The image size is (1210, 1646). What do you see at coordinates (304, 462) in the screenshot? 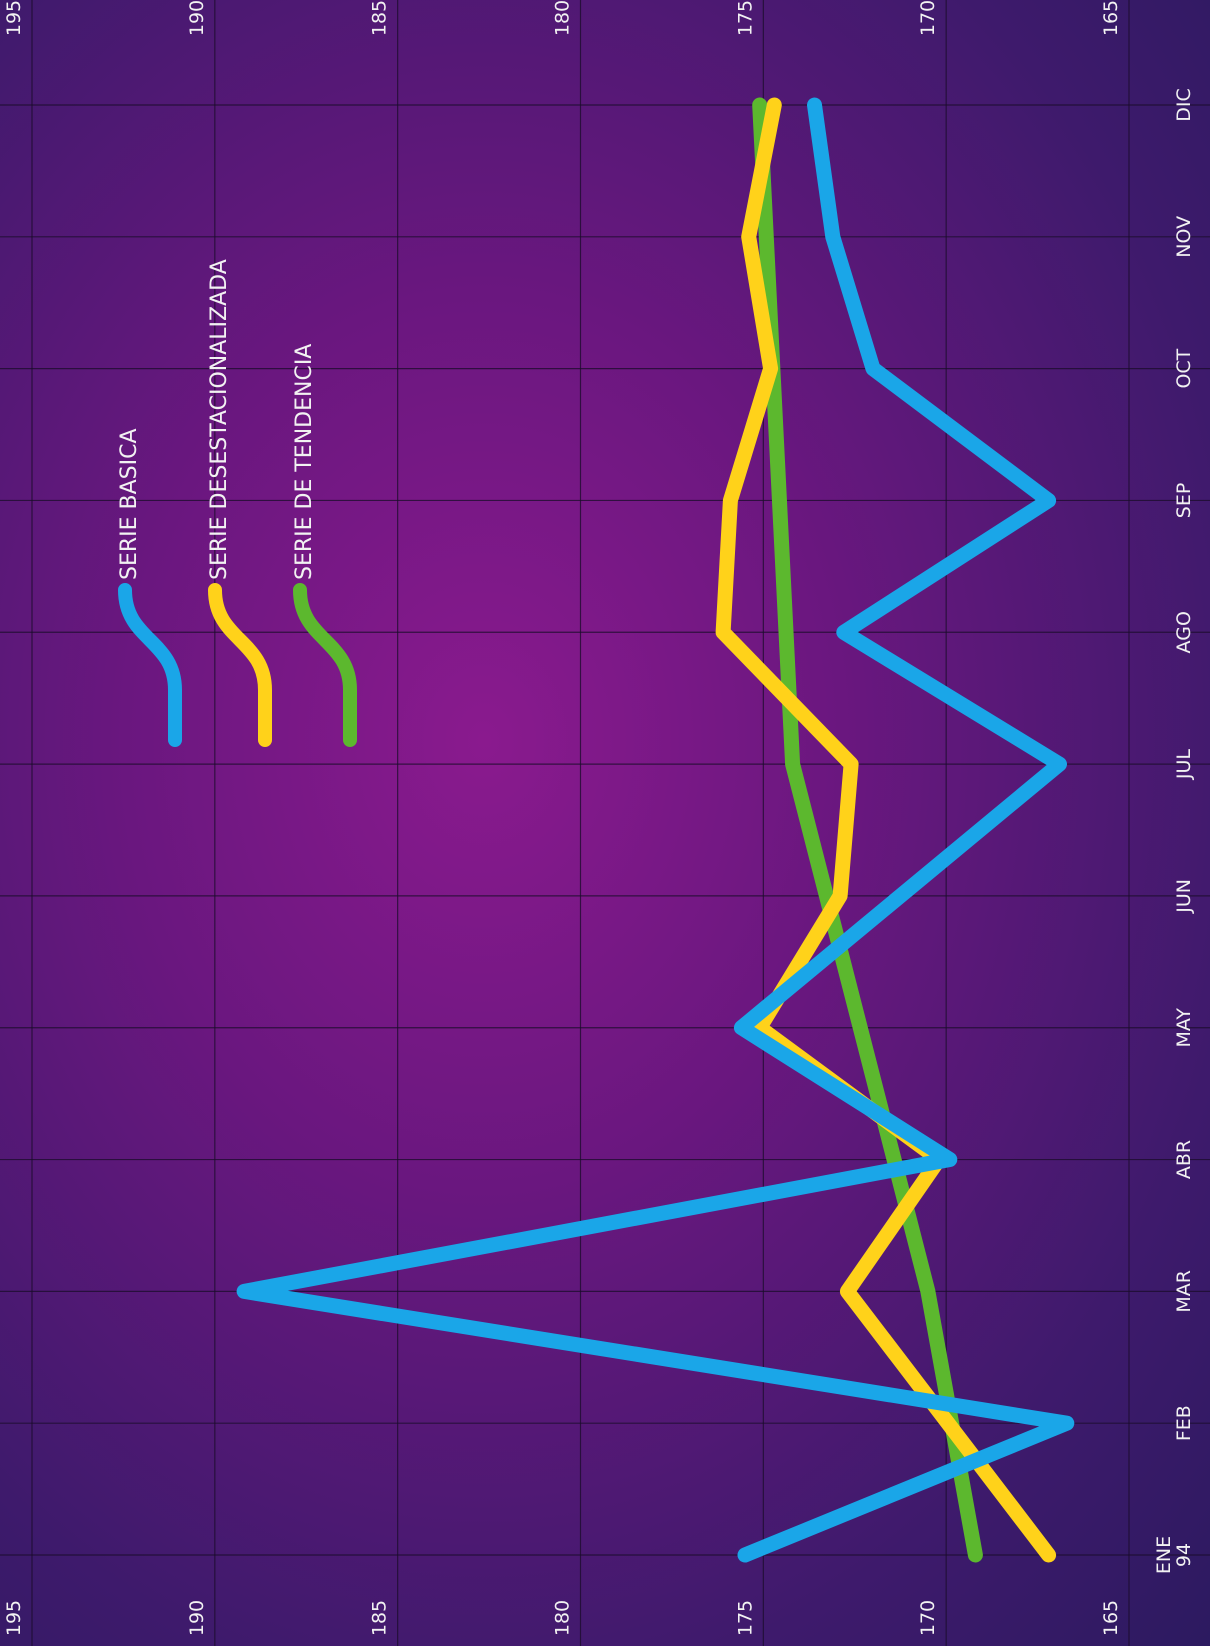
I see `legend-label: SERIE DE TENDENCIA` at bounding box center [304, 462].